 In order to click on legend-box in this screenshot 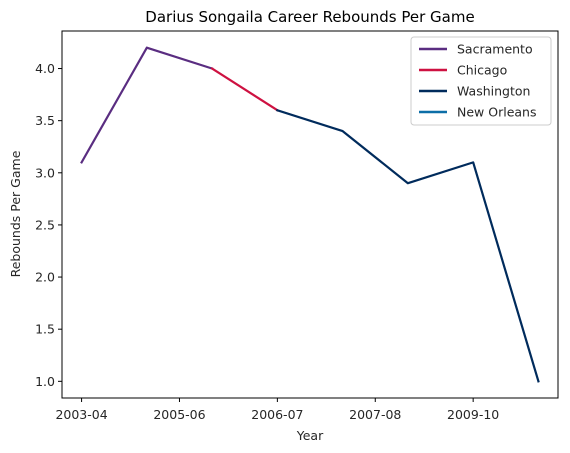, I will do `click(481, 81)`.